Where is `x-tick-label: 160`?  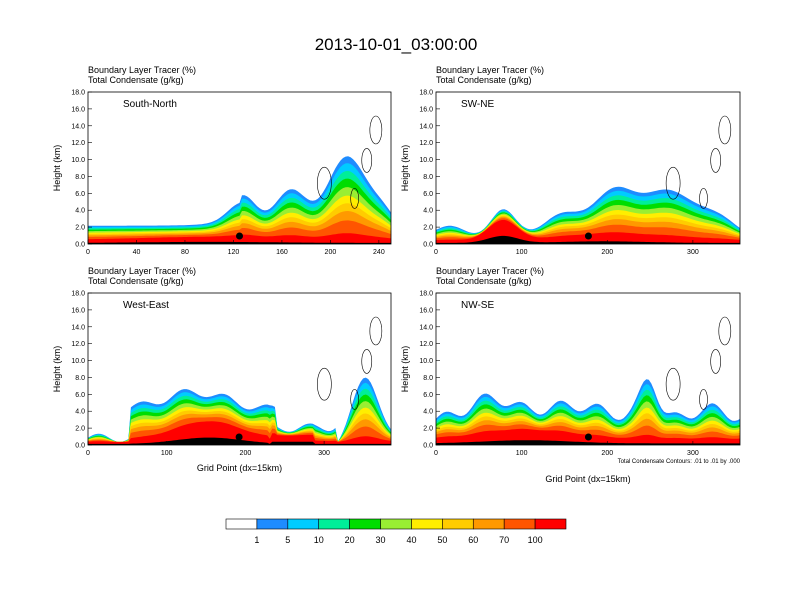
x-tick-label: 160 is located at coordinates (282, 252).